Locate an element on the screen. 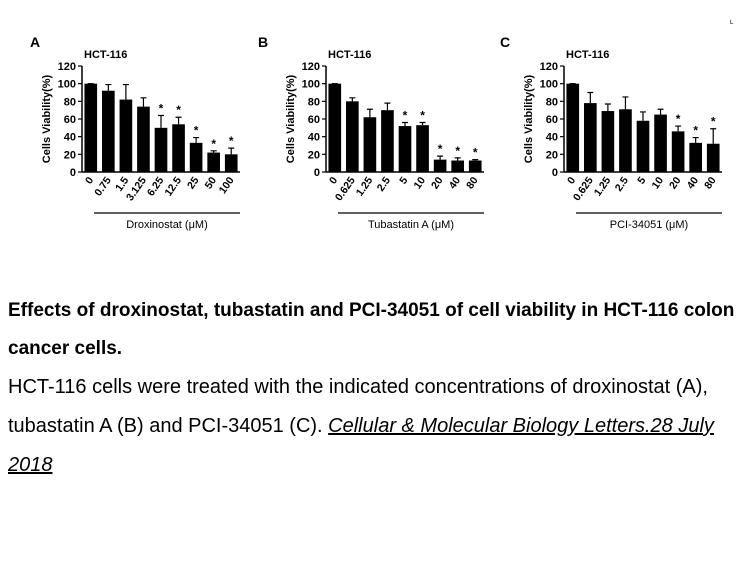 The width and height of the screenshot is (756, 567). x-tick-label: 40 is located at coordinates (693, 183).